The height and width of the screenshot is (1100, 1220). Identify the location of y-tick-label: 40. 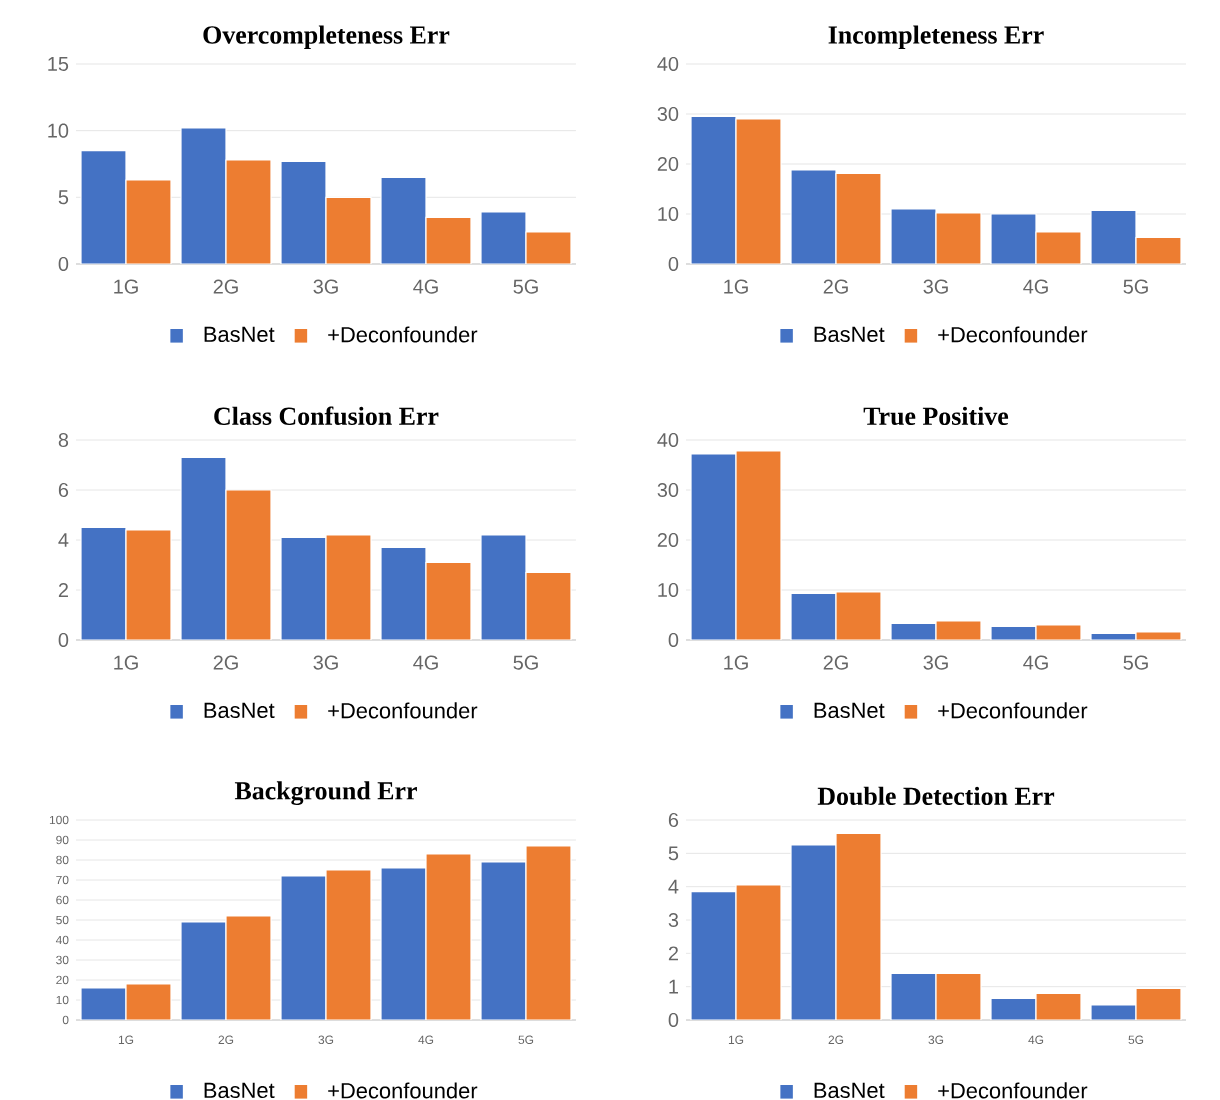
(668, 440).